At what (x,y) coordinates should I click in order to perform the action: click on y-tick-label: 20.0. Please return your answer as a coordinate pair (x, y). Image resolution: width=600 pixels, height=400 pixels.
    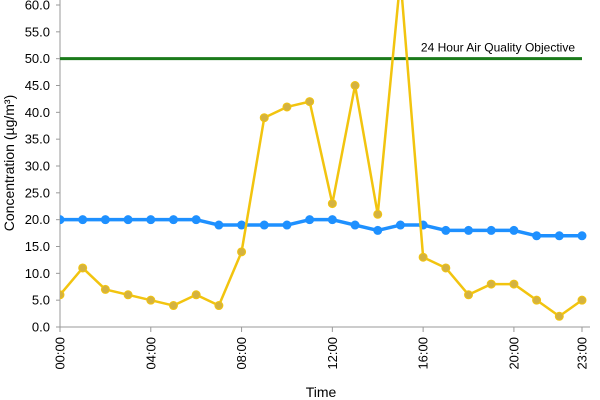
    Looking at the image, I should click on (37, 219).